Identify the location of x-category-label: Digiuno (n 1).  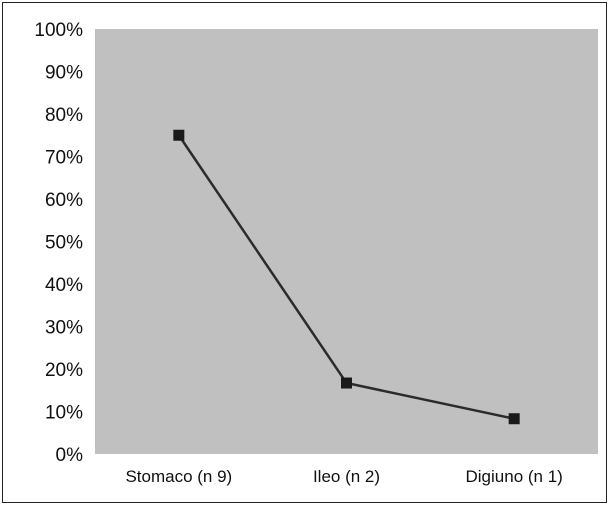
(514, 476).